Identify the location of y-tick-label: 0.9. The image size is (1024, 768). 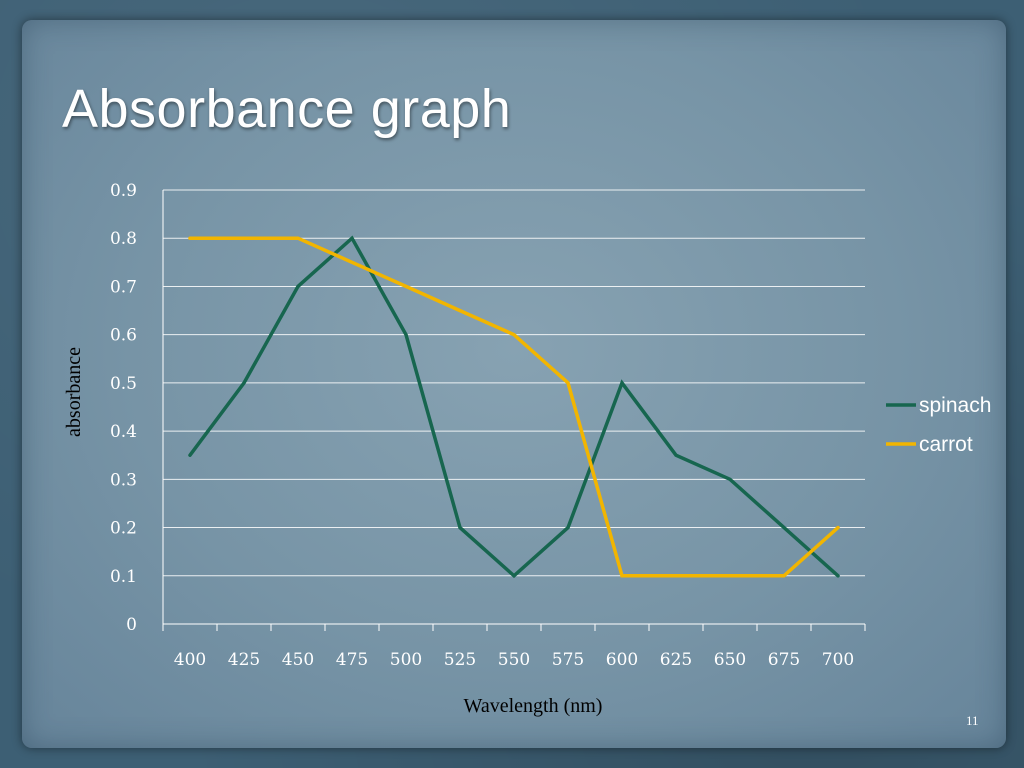
(123, 191).